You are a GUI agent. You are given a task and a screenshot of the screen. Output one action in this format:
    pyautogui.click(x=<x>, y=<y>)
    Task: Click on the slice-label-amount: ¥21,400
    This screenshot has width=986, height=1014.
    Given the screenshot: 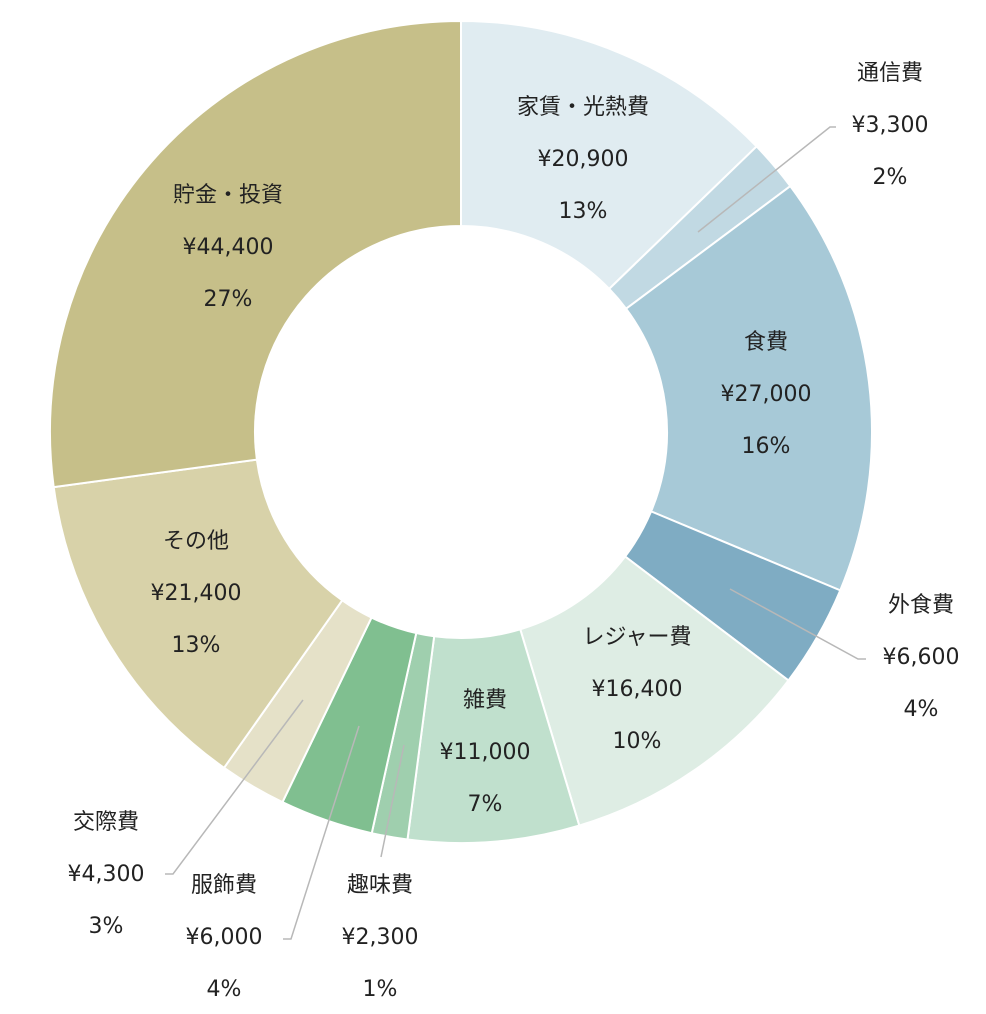 What is the action you would take?
    pyautogui.click(x=196, y=593)
    